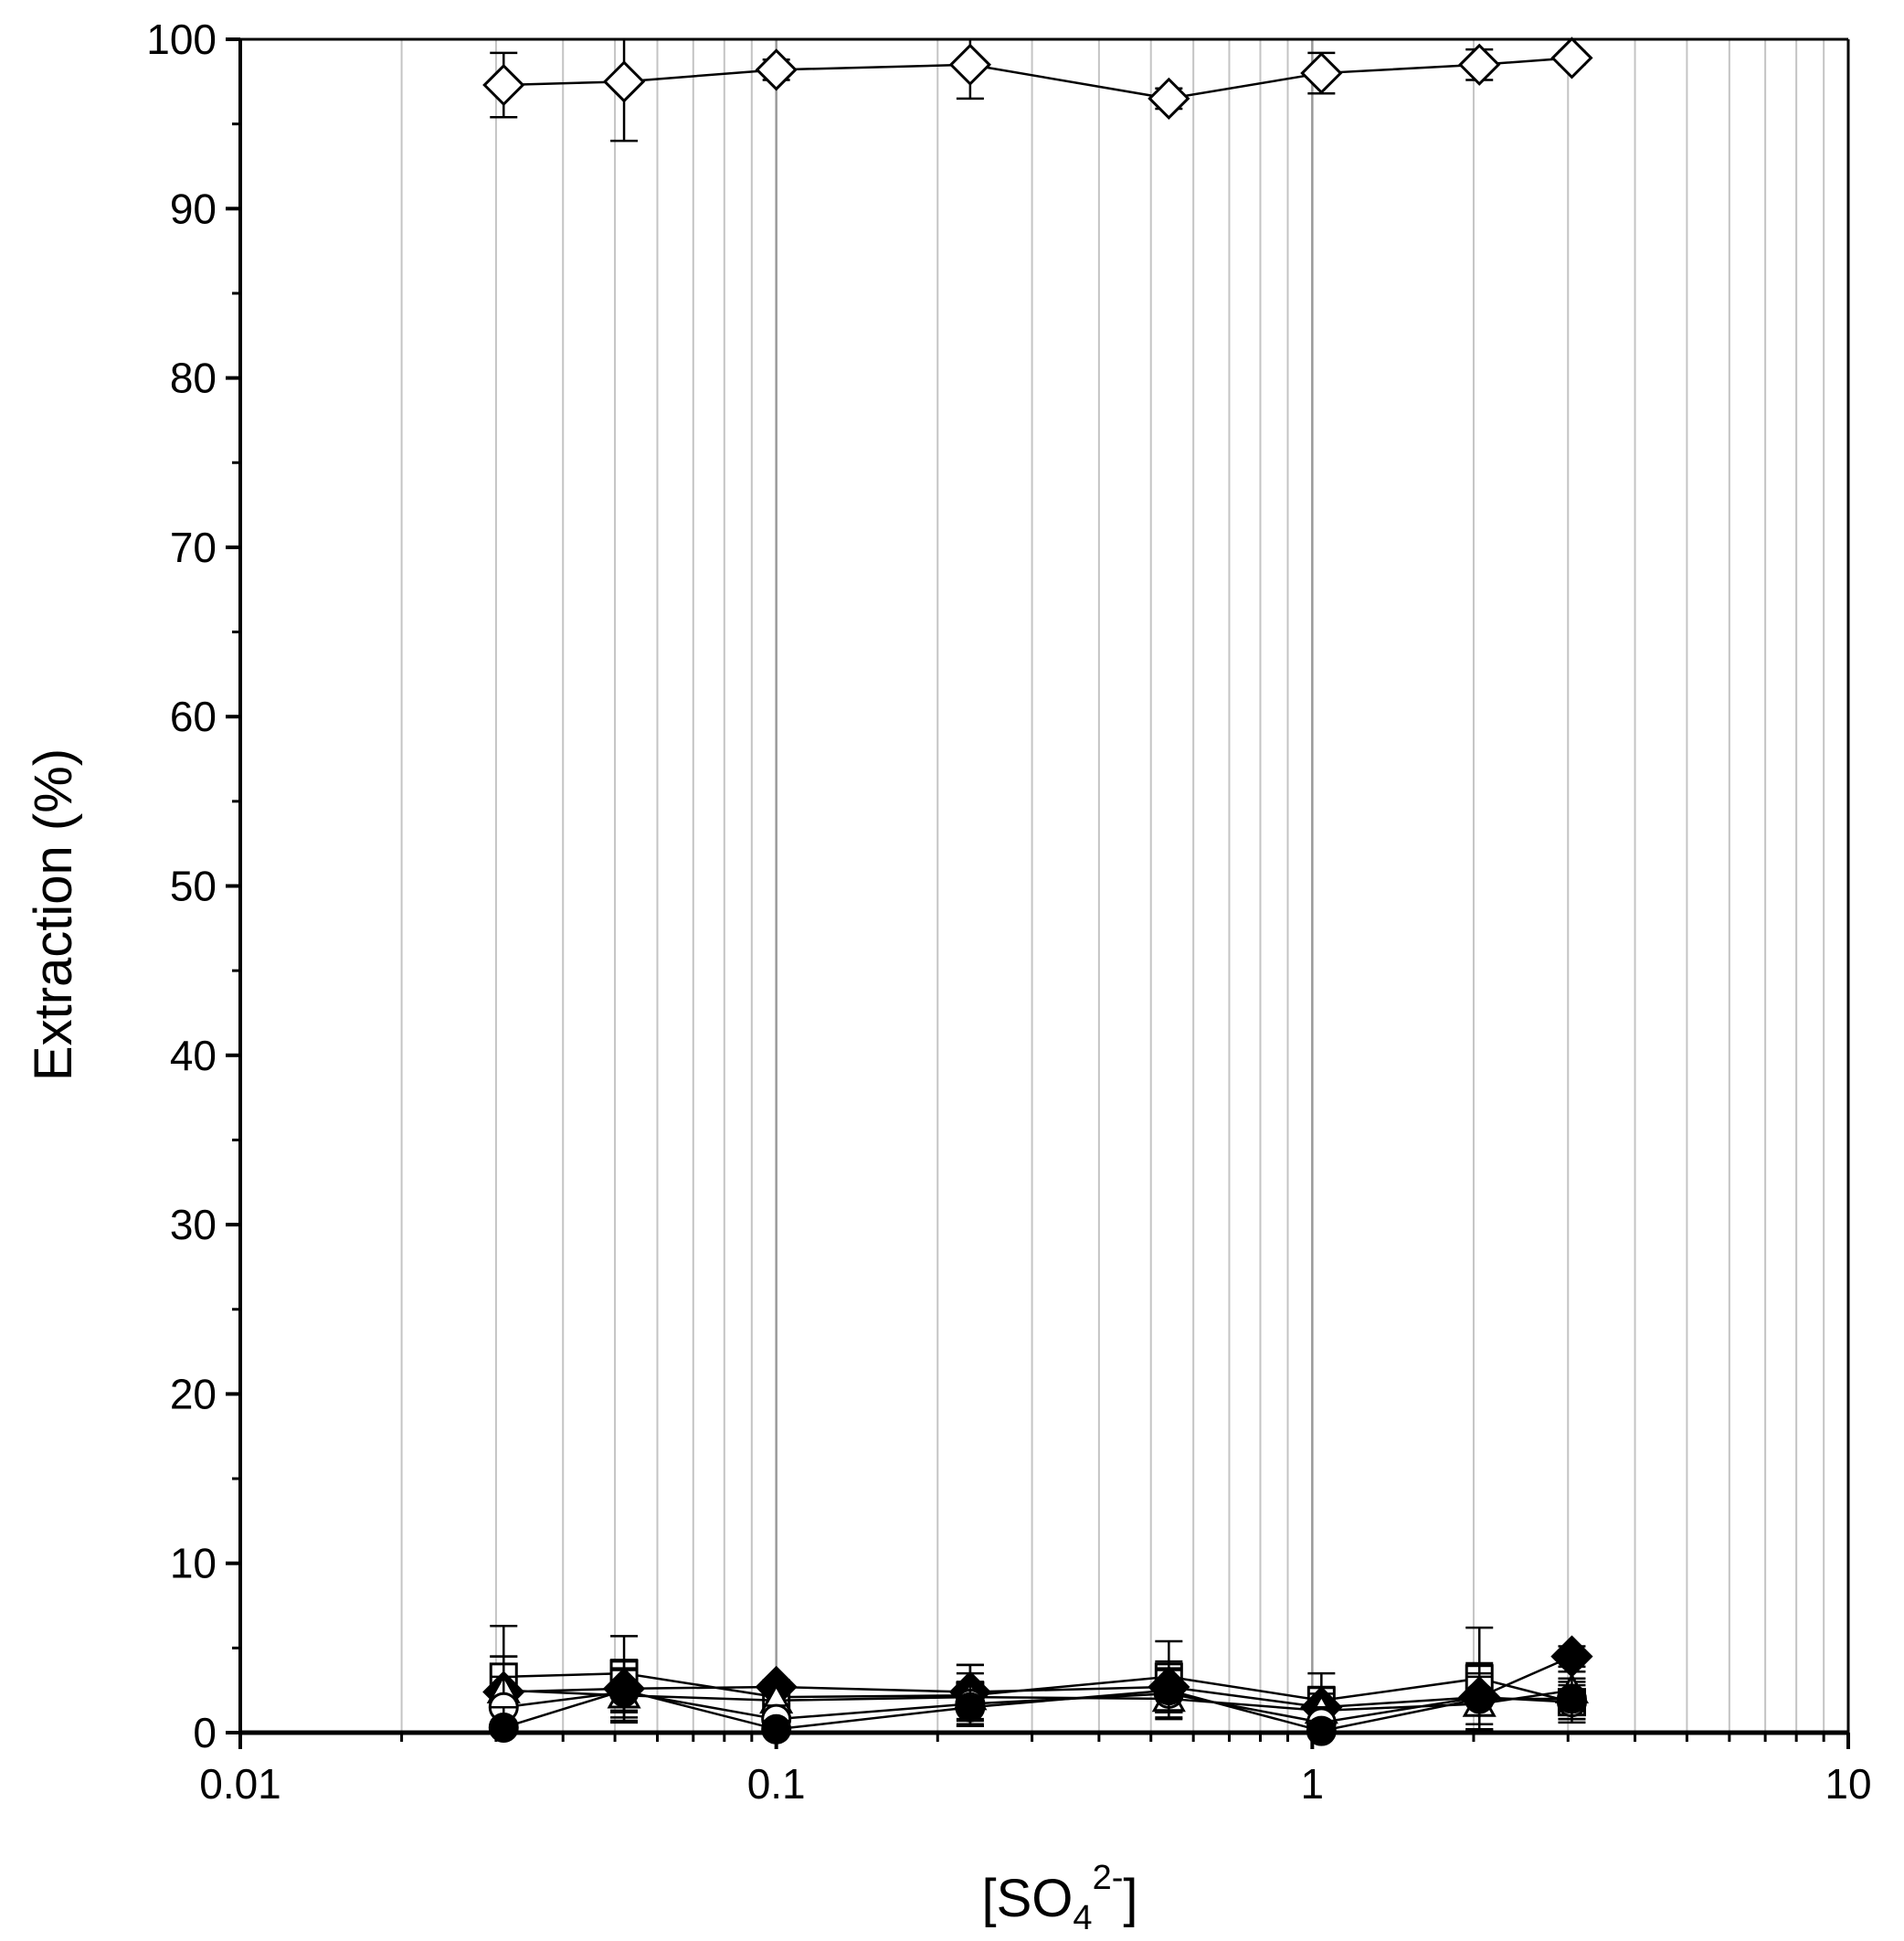 This screenshot has height=1941, width=1904. I want to click on y-tick-label: 50, so click(194, 887).